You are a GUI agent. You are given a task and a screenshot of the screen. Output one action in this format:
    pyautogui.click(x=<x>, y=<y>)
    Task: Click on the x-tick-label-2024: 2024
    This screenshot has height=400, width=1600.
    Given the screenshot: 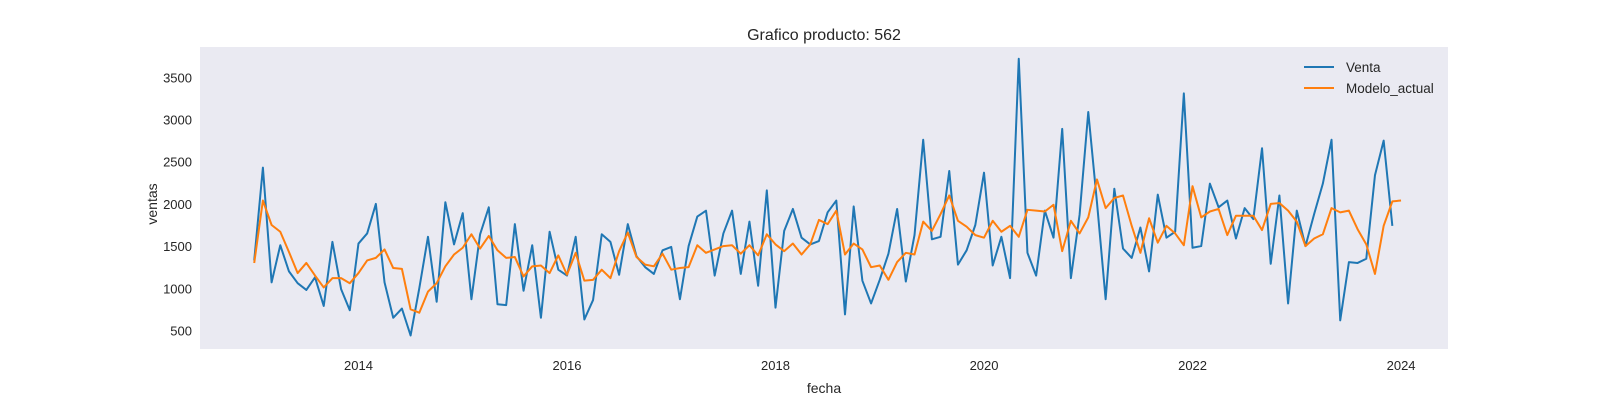 What is the action you would take?
    pyautogui.click(x=1401, y=365)
    